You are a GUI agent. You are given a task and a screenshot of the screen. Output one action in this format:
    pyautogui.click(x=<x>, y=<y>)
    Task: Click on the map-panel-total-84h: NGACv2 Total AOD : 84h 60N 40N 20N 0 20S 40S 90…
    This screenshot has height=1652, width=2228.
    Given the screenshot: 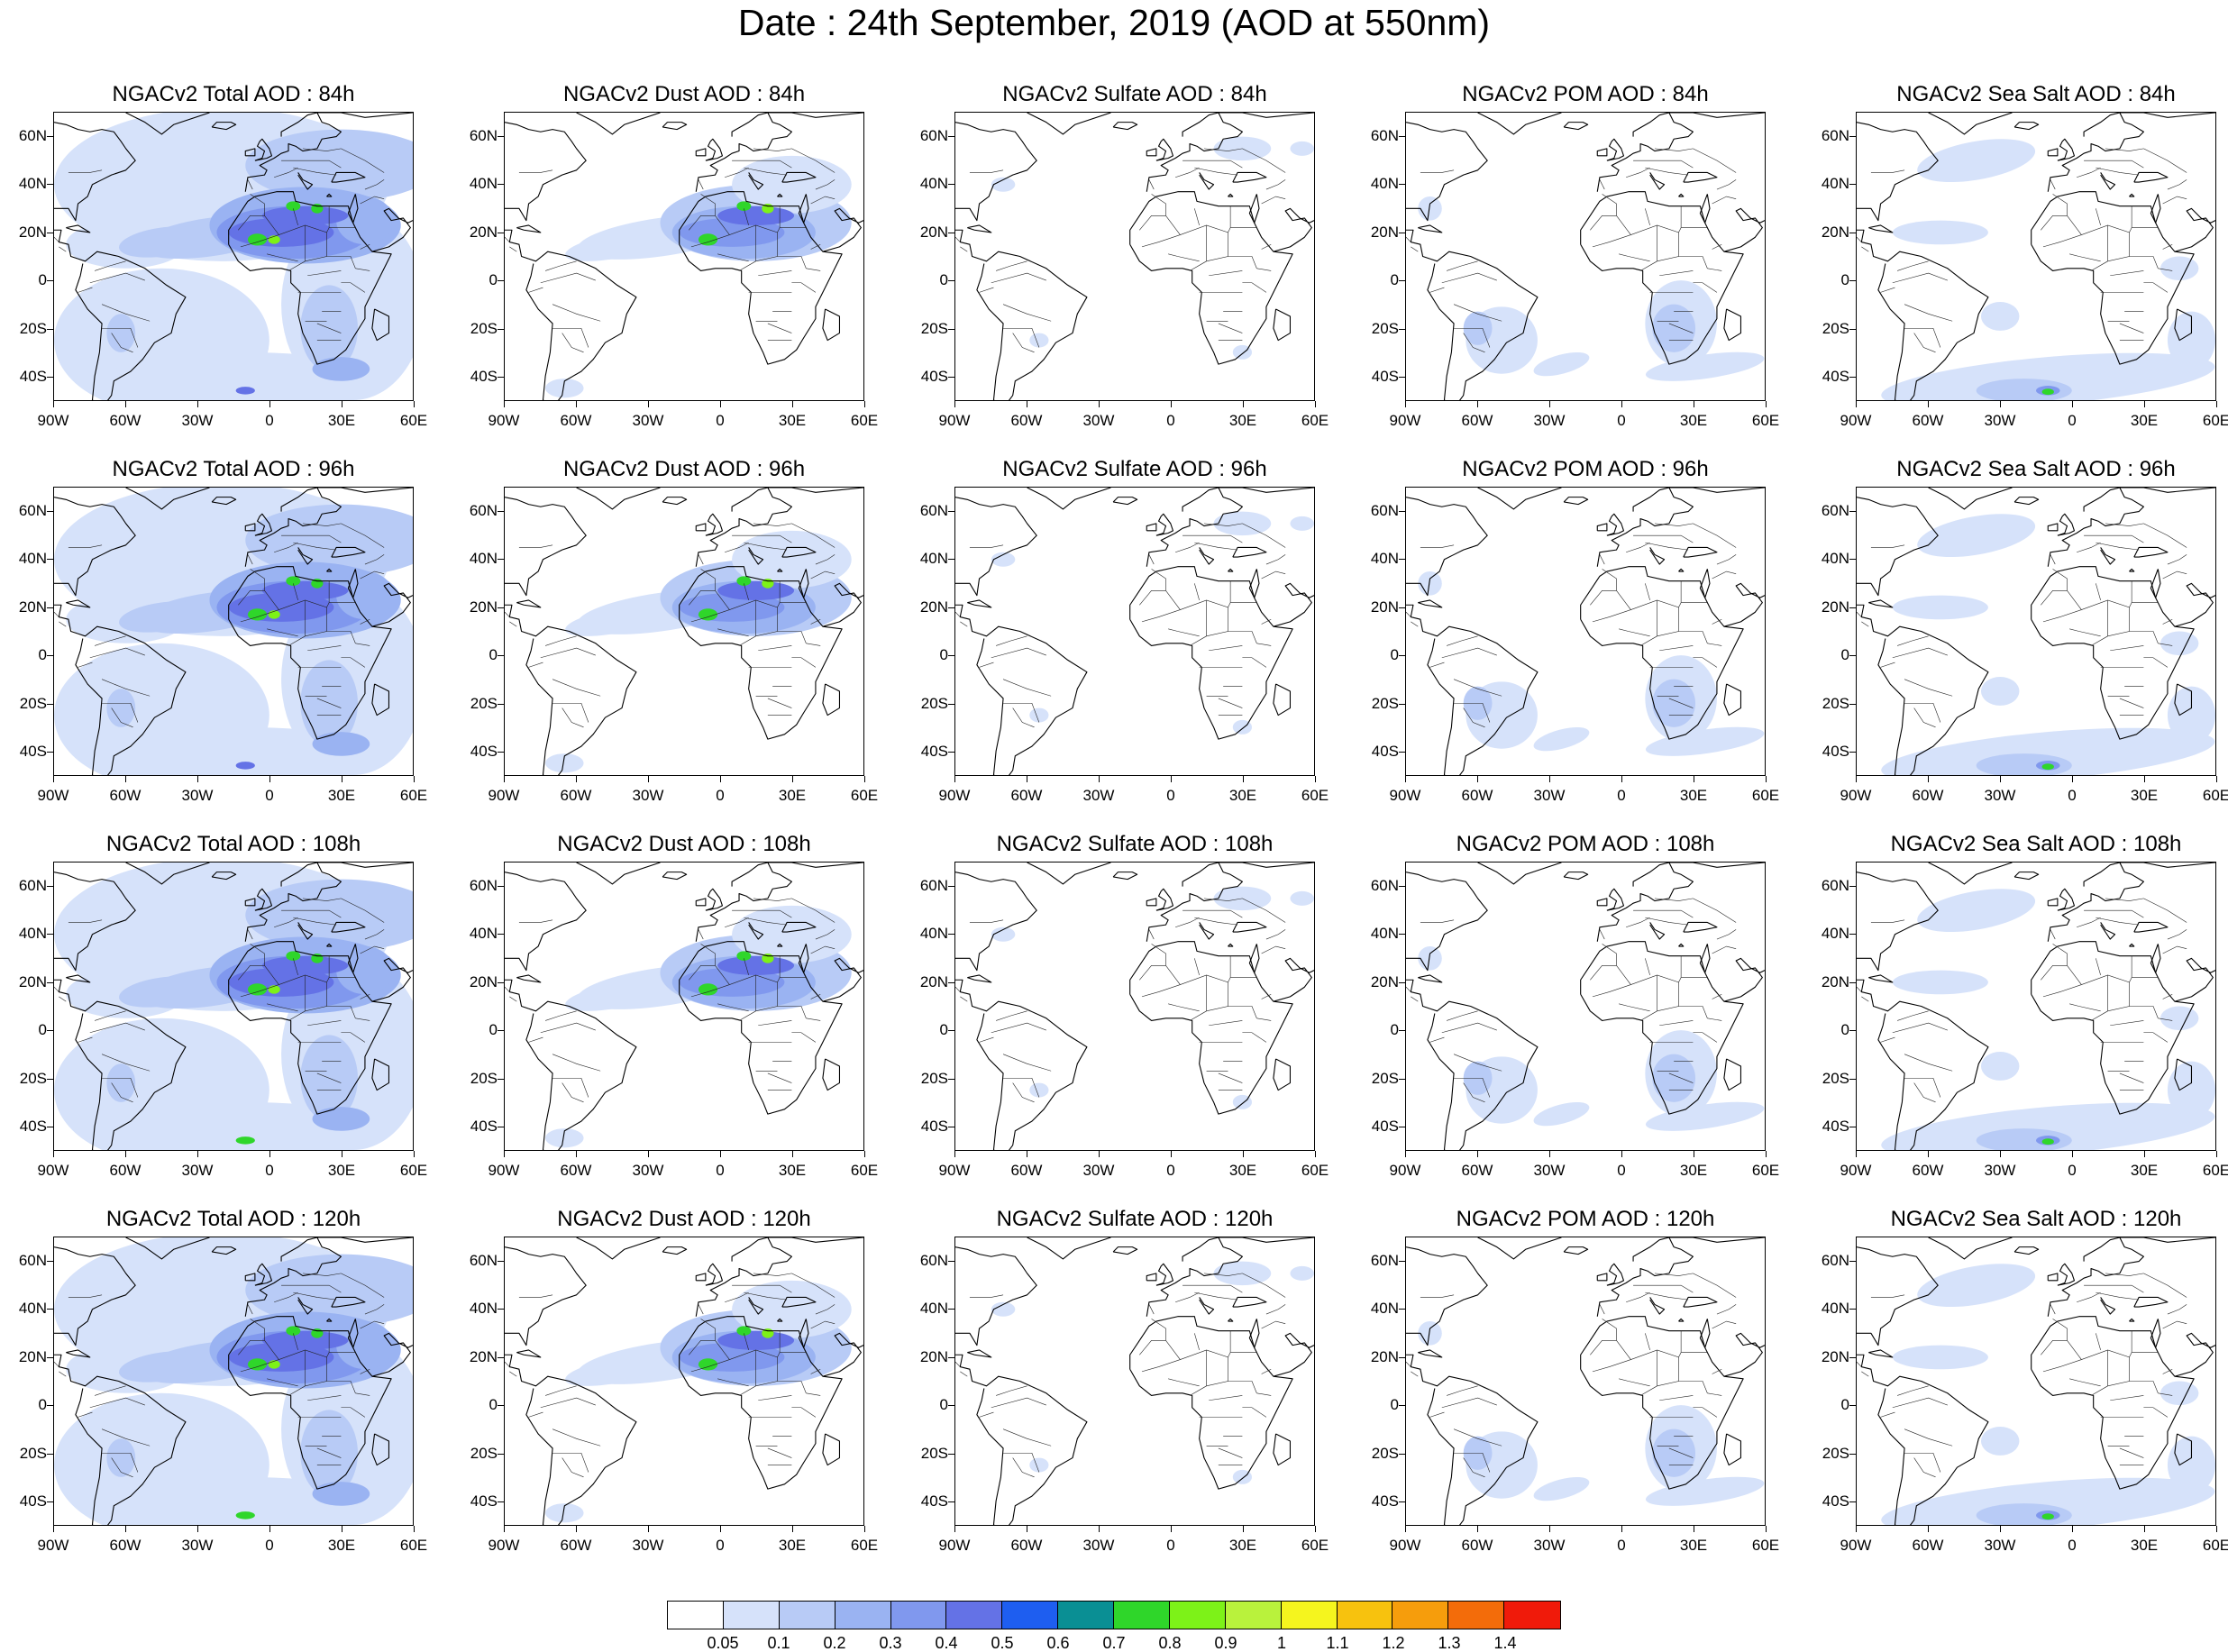 What is the action you would take?
    pyautogui.click(x=227, y=269)
    